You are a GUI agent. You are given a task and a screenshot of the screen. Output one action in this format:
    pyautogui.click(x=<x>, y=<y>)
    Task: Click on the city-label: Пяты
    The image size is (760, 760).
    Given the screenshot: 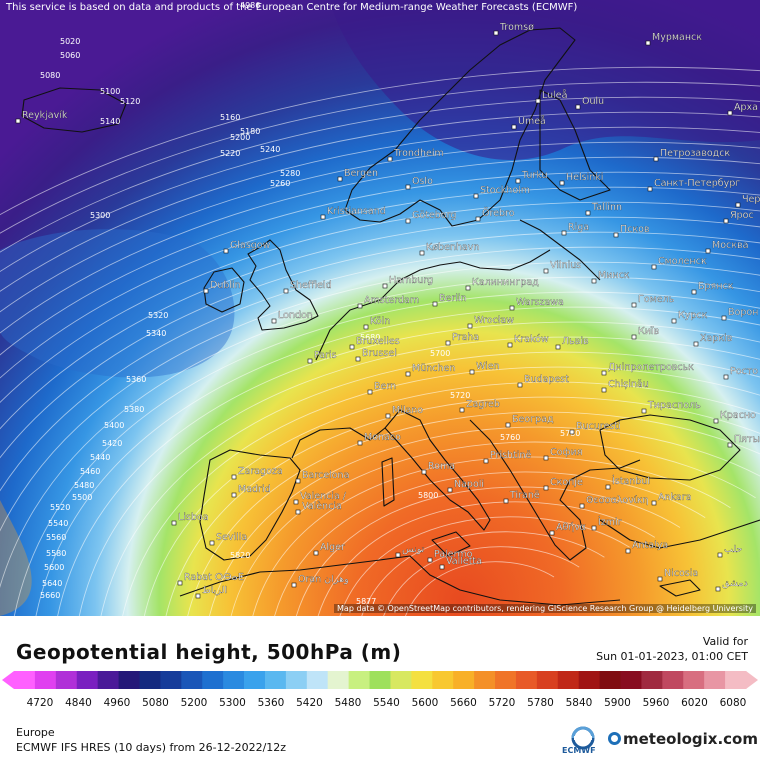 What is the action you would take?
    pyautogui.click(x=747, y=439)
    